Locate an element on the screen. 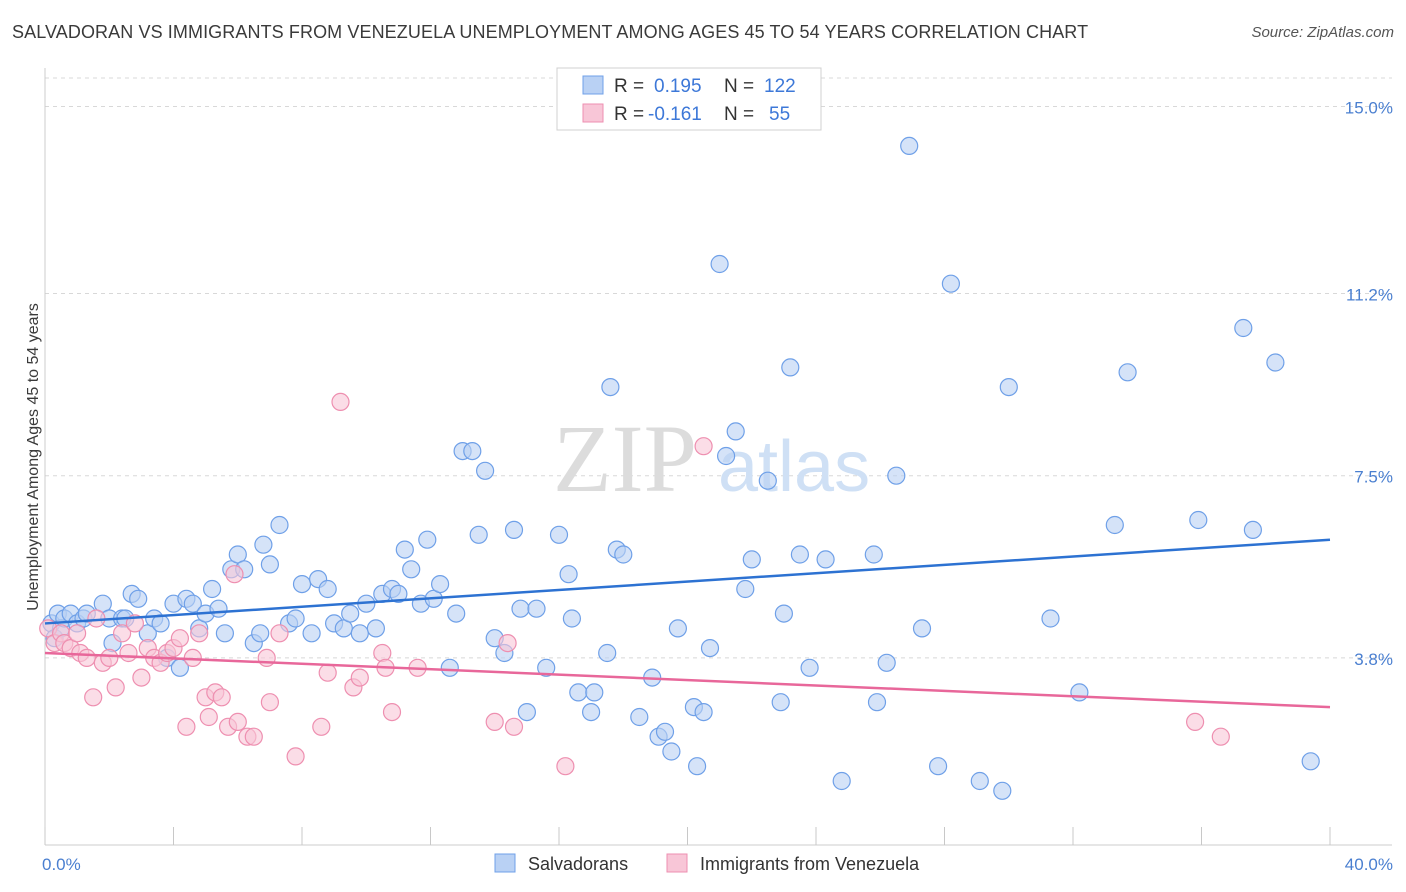 The image size is (1406, 892). bottom-legend-swatch-pink is located at coordinates (677, 863).